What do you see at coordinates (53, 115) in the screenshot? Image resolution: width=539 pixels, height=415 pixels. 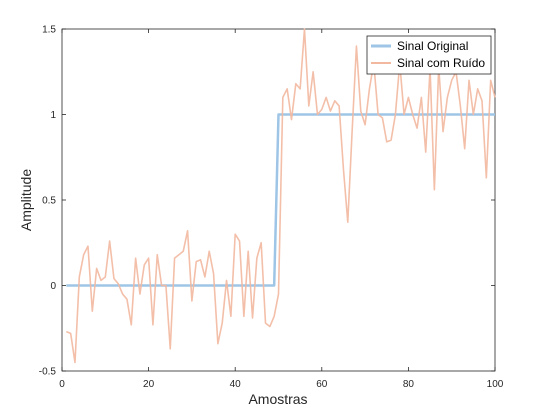 I see `y-tick-label: 1` at bounding box center [53, 115].